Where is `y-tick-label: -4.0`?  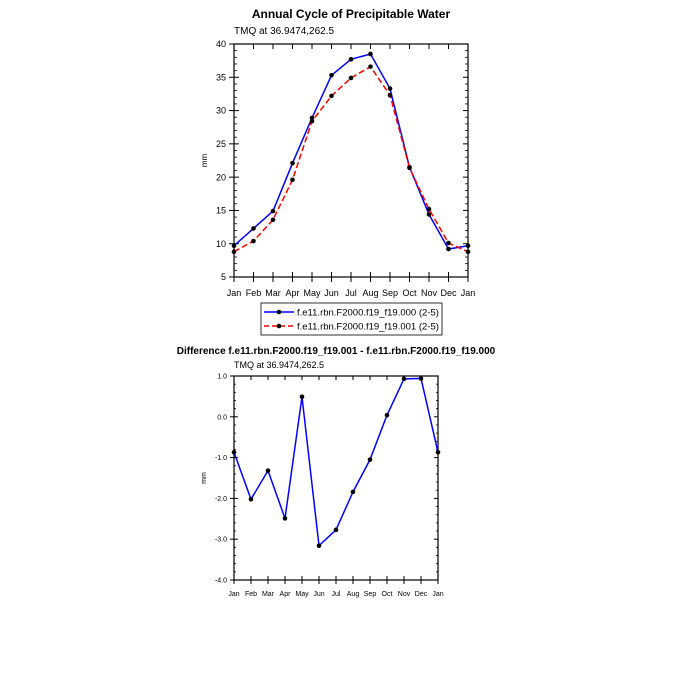
y-tick-label: -4.0 is located at coordinates (221, 580).